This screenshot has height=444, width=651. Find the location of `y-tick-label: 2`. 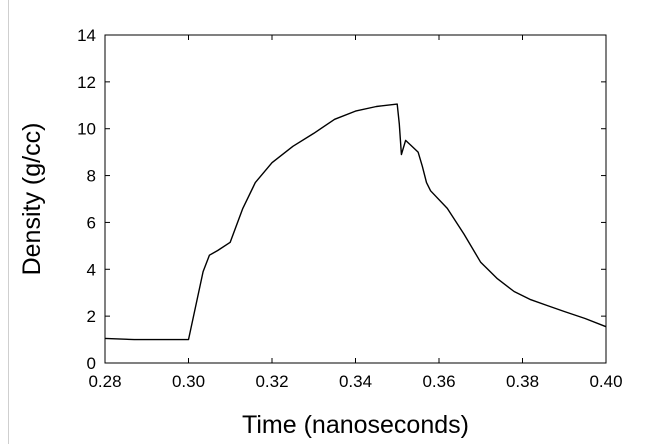

y-tick-label: 2 is located at coordinates (91, 316).